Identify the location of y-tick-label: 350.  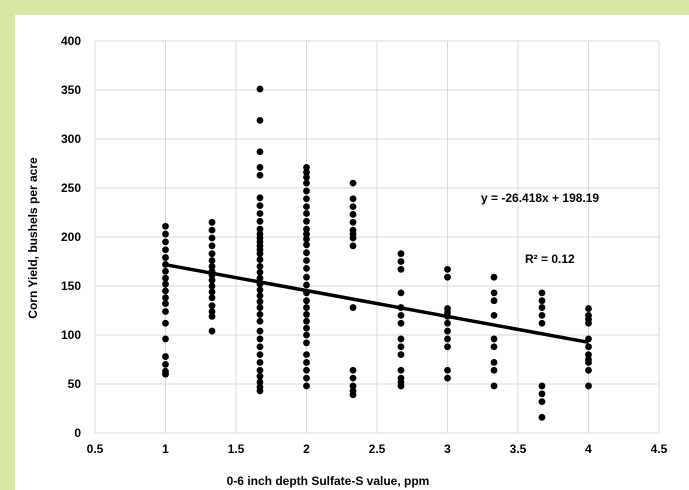
(71, 90).